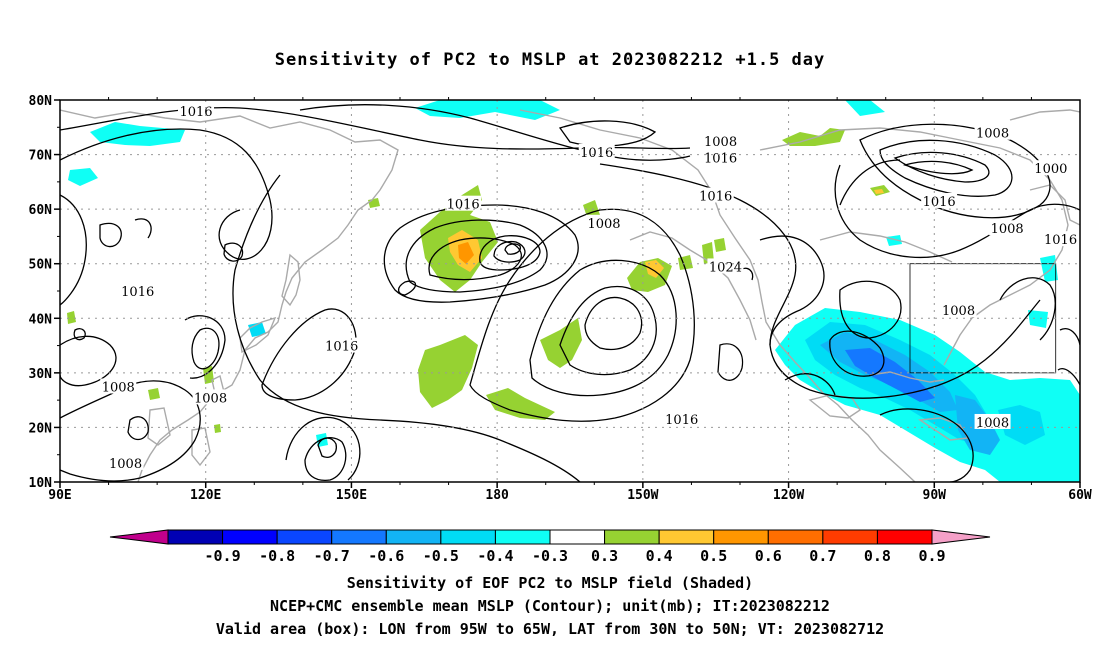 Image resolution: width=1100 pixels, height=650 pixels. Describe the element at coordinates (332, 556) in the screenshot. I see `colorbar-label: -0.7` at that location.